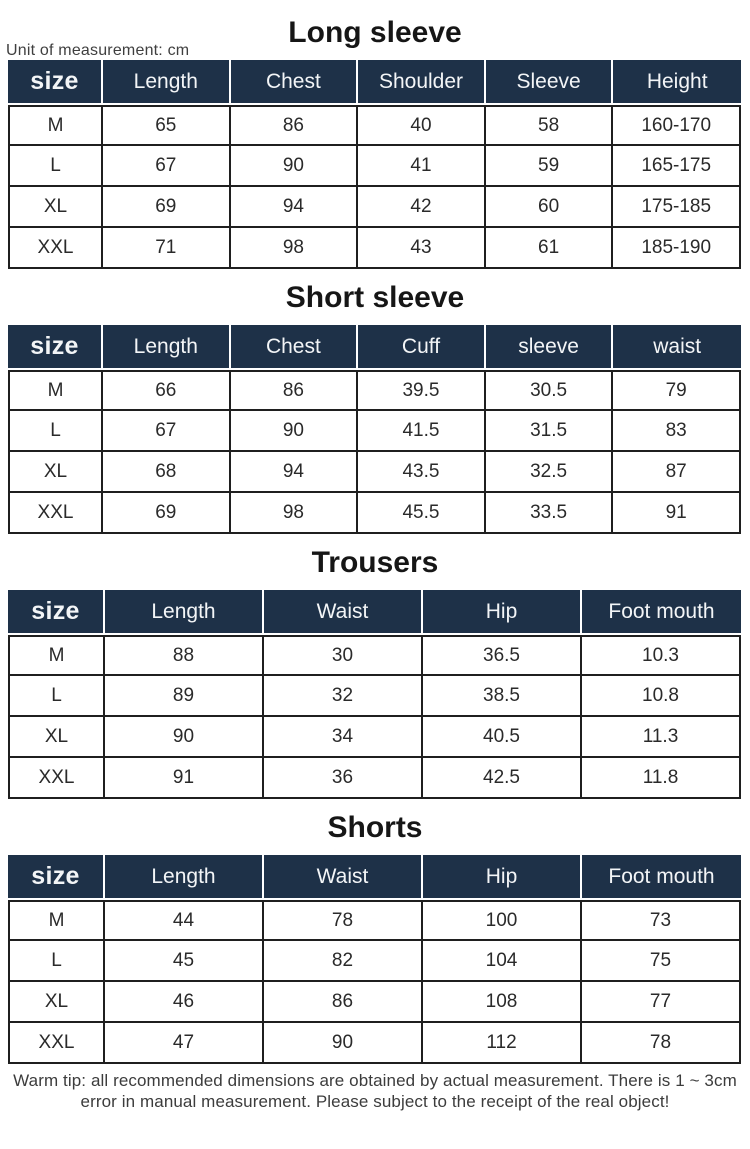 The image size is (750, 1149). What do you see at coordinates (502, 1043) in the screenshot?
I see `value-cell: 112` at bounding box center [502, 1043].